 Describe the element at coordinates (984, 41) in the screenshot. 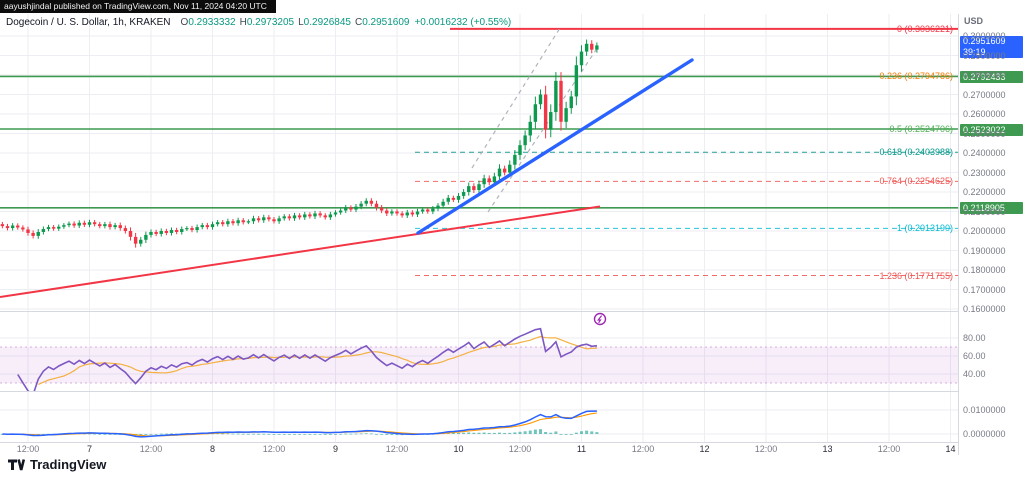

I see `last-price: 0.2951609` at that location.